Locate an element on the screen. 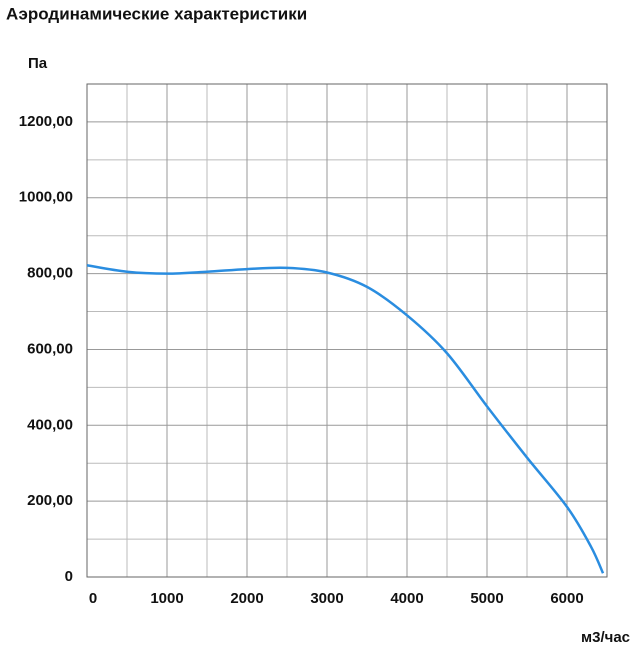  y-tick-label: 200,00 is located at coordinates (50, 500).